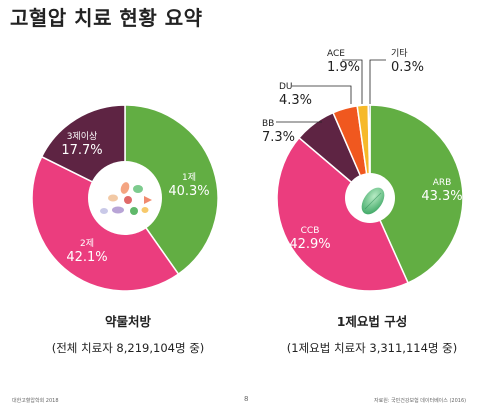 The height and width of the screenshot is (408, 500). What do you see at coordinates (441, 196) in the screenshot?
I see `slice-value-label: 43.3%` at bounding box center [441, 196].